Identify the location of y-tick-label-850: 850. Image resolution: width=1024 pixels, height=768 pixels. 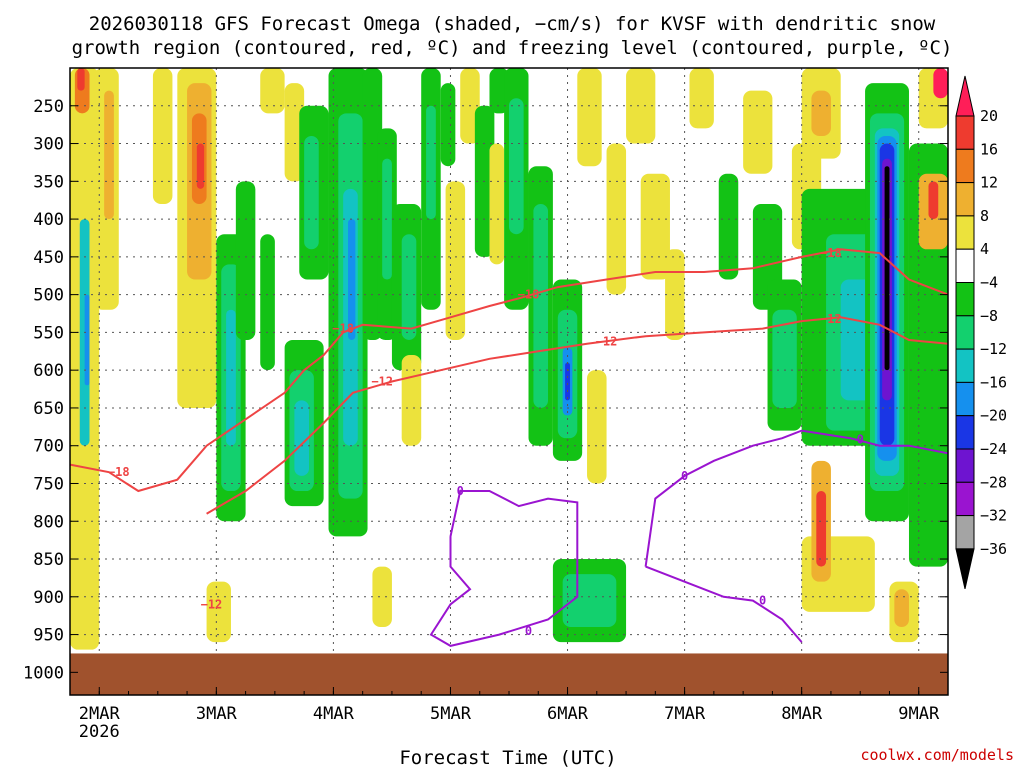
(48, 560).